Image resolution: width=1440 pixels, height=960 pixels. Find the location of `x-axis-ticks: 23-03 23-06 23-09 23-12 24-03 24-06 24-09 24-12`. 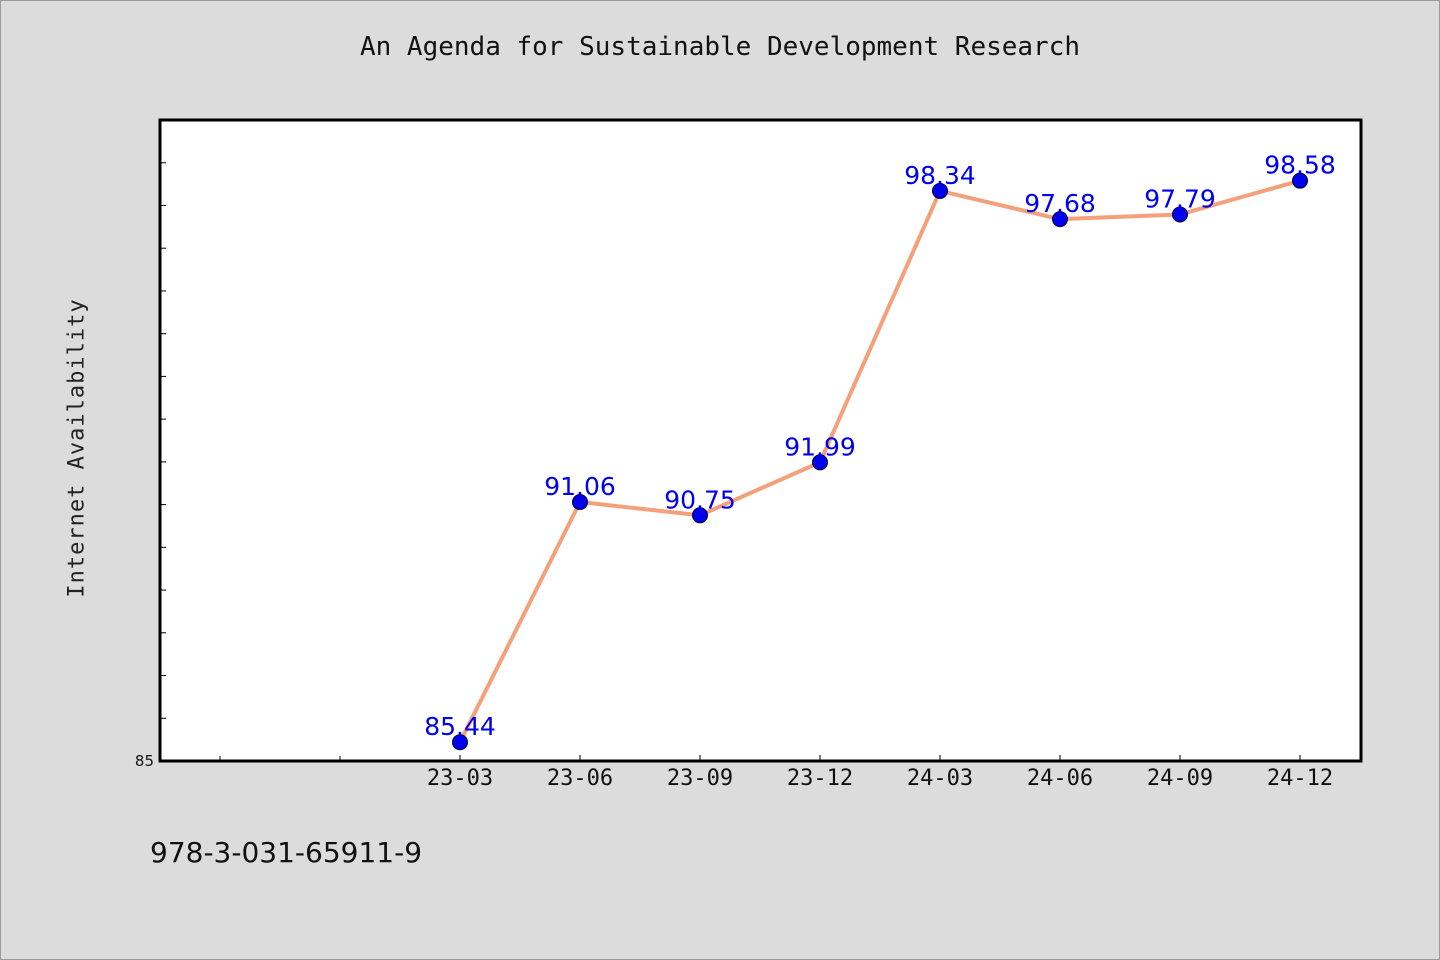

x-axis-ticks: 23-03 23-06 23-09 23-12 24-03 24-06 24-09 24-12 is located at coordinates (776, 773).